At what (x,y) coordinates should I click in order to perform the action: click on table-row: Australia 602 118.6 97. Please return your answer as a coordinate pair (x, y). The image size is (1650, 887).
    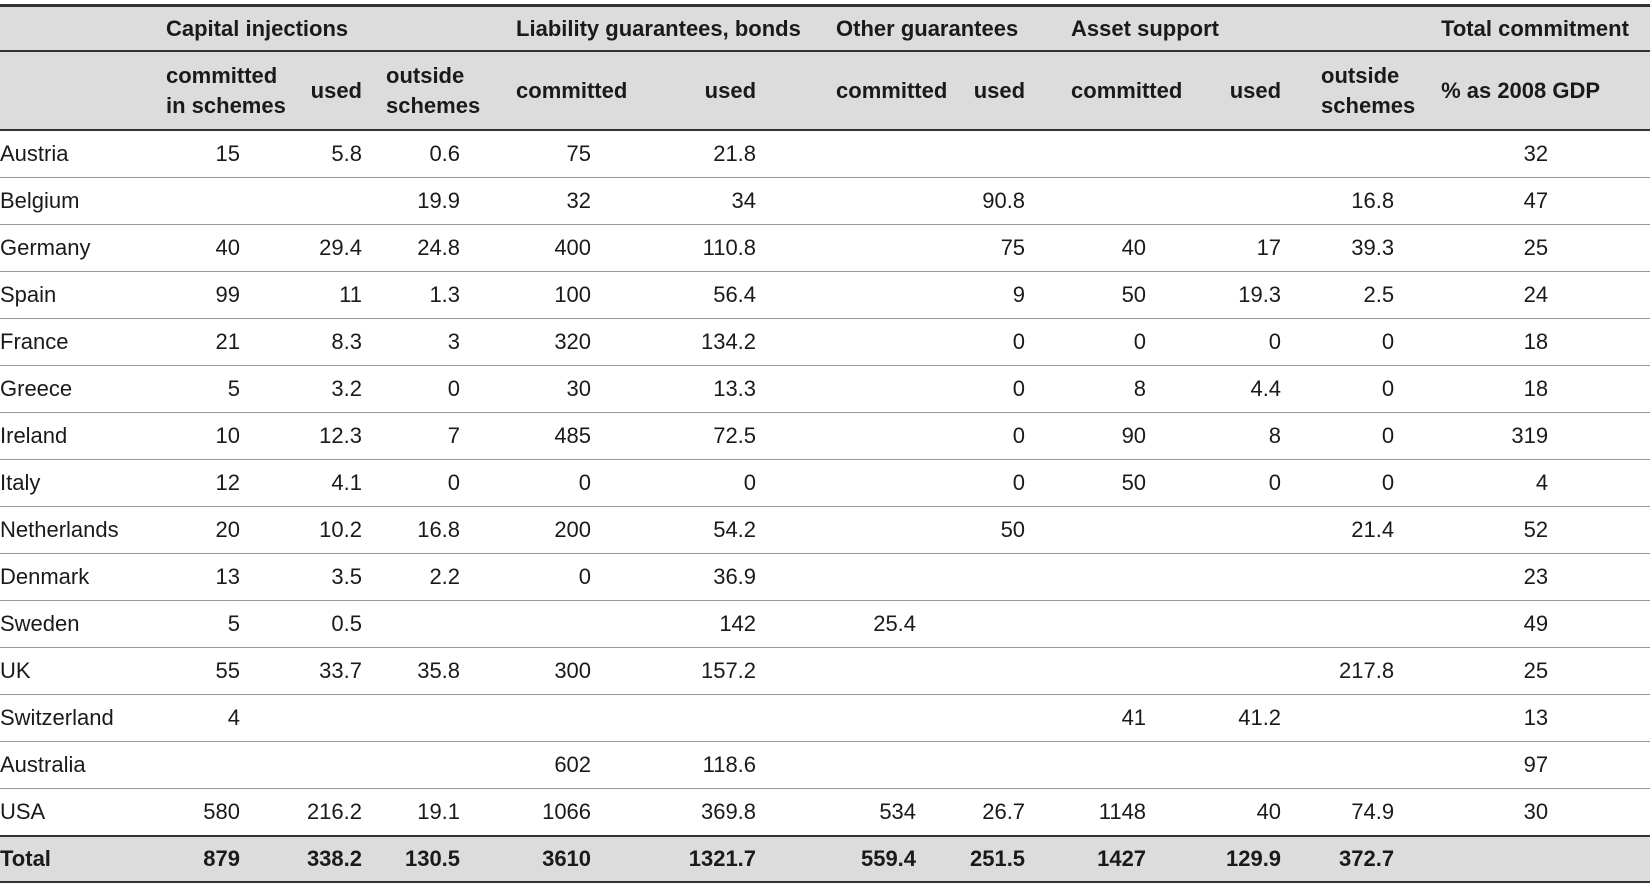
    Looking at the image, I should click on (825, 765).